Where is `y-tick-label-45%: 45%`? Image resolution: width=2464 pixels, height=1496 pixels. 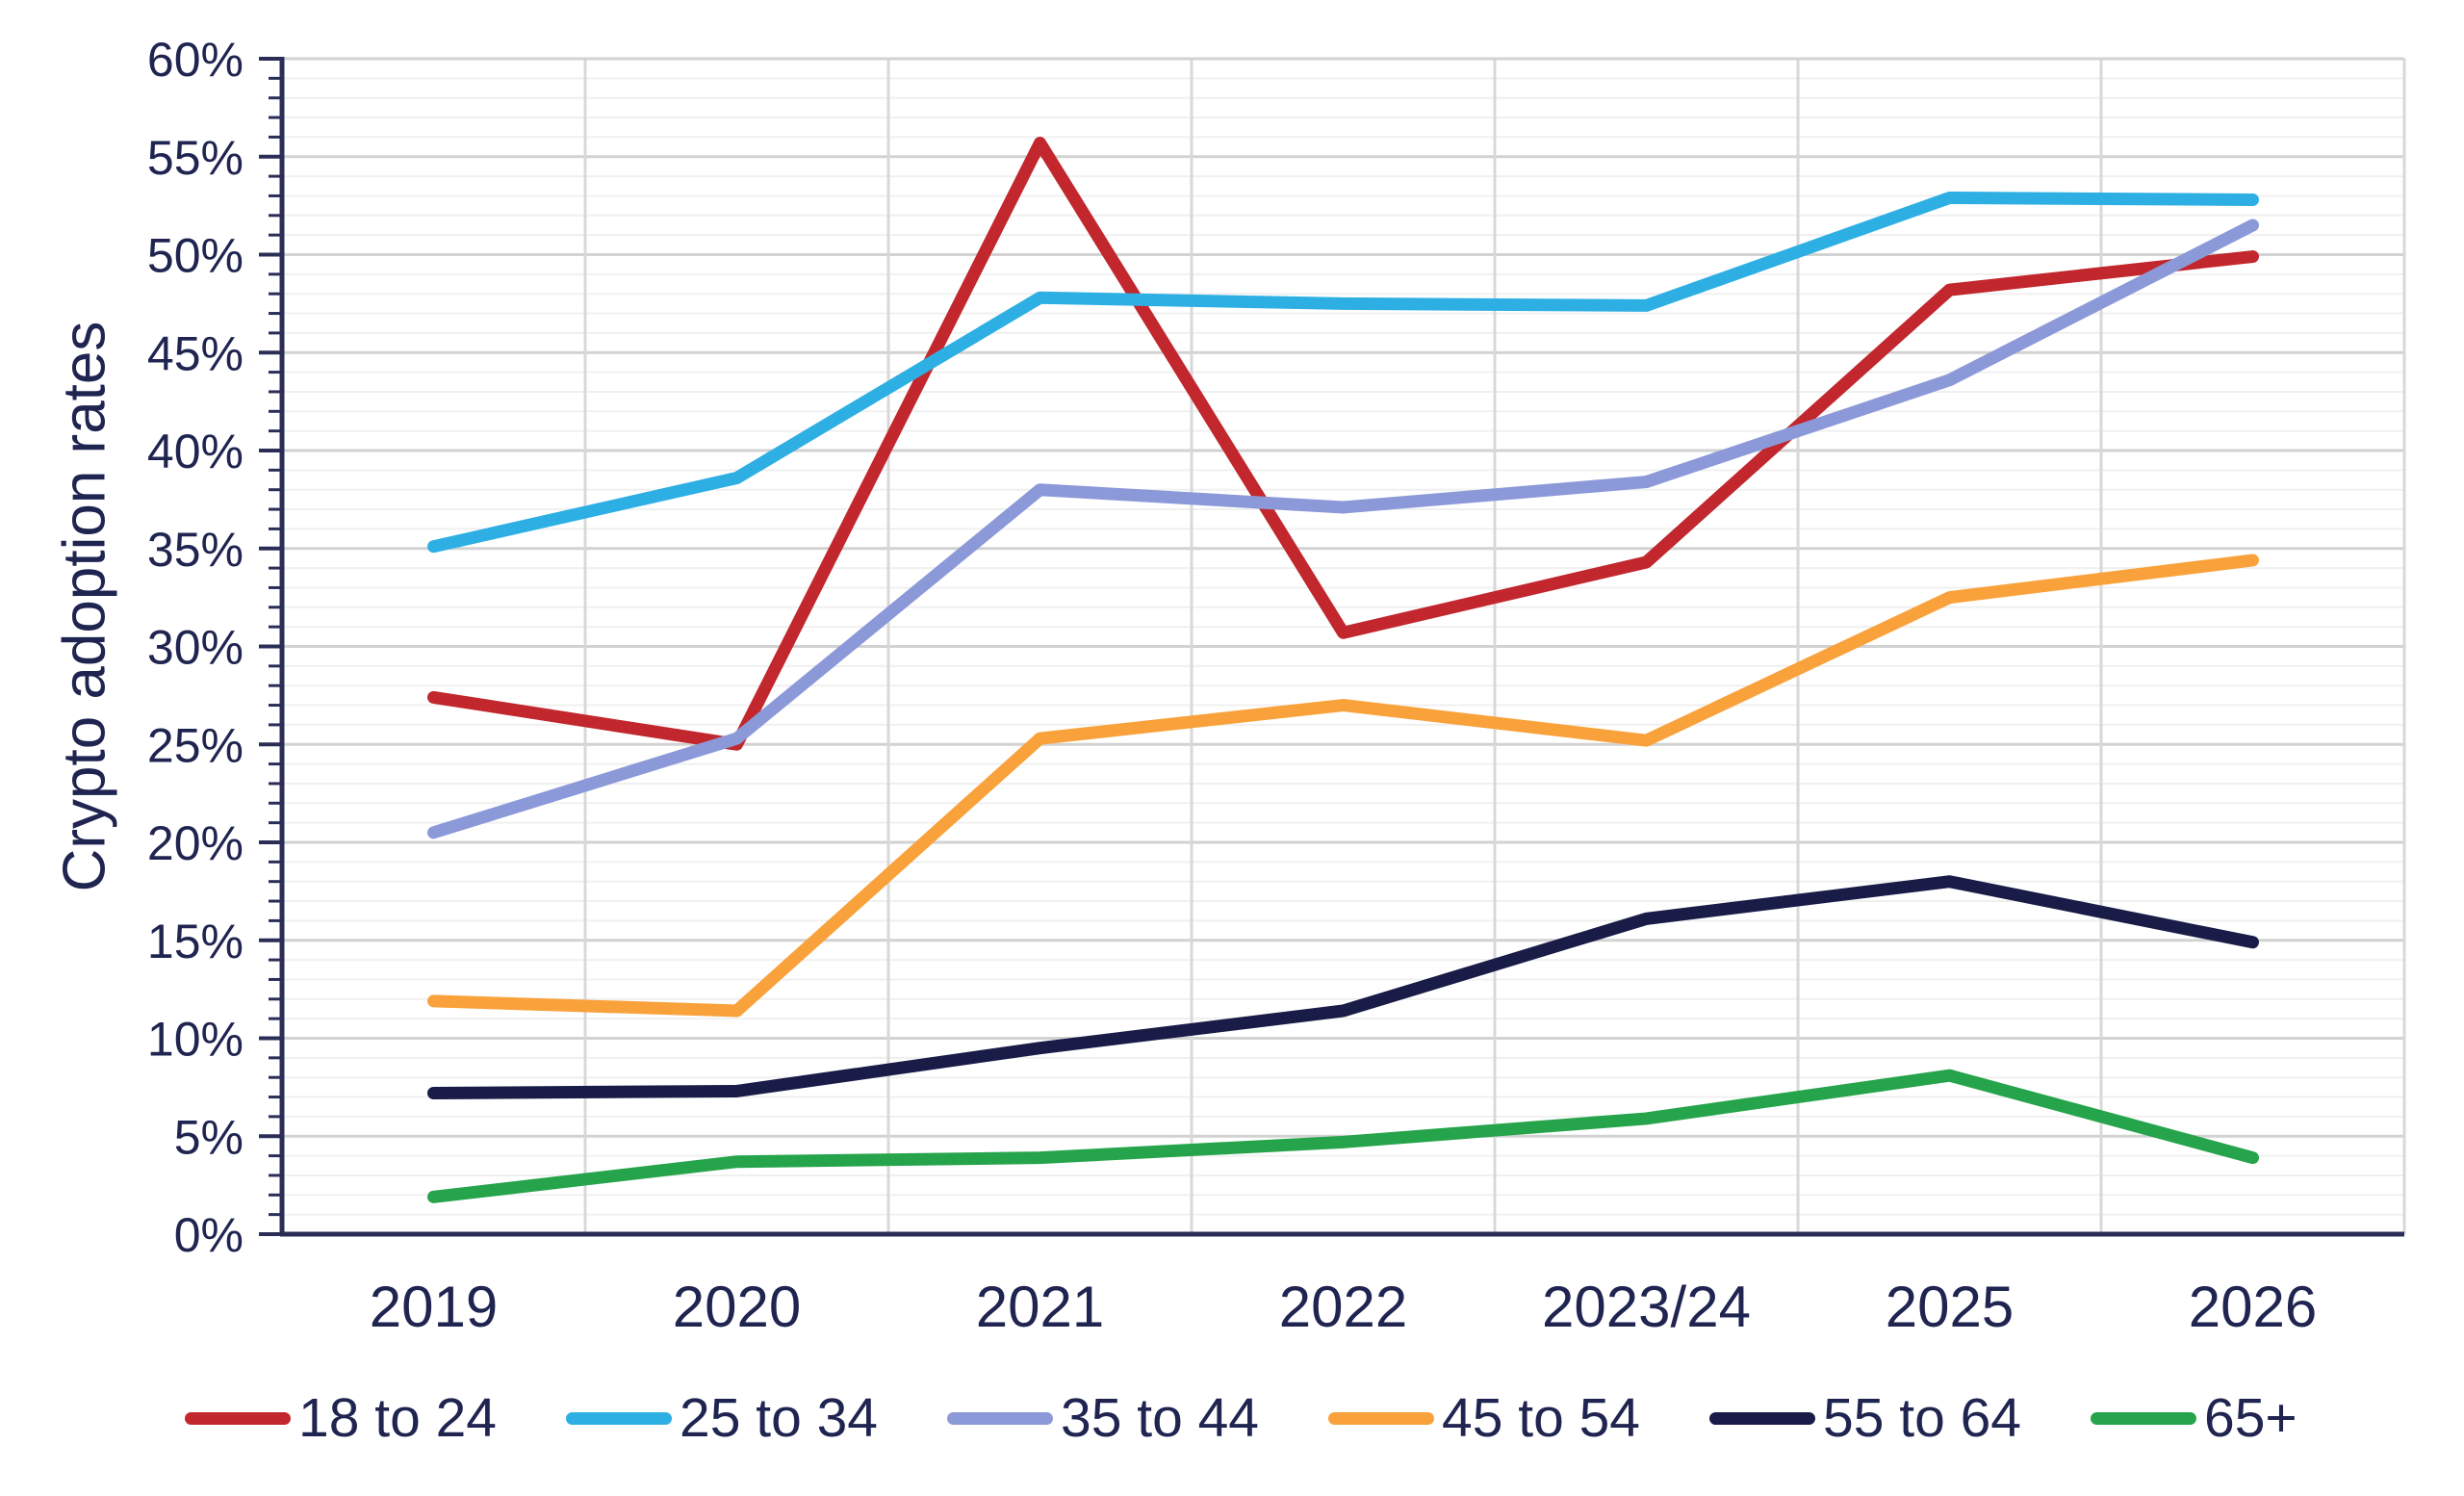 y-tick-label-45%: 45% is located at coordinates (195, 353).